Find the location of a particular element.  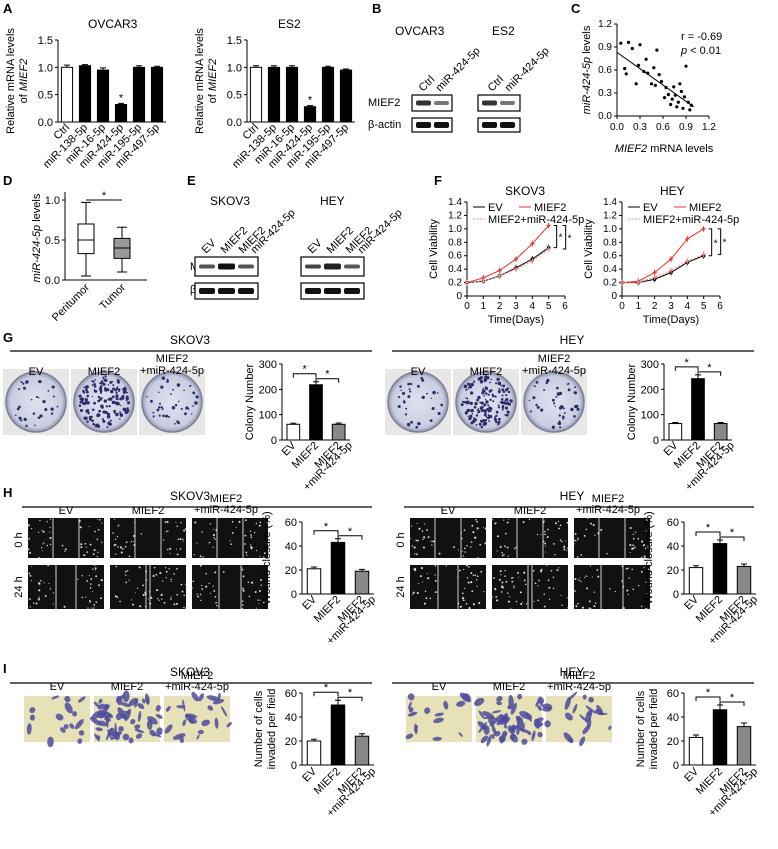

panel-a-chart1-sig-star: * is located at coordinates (310, 101).